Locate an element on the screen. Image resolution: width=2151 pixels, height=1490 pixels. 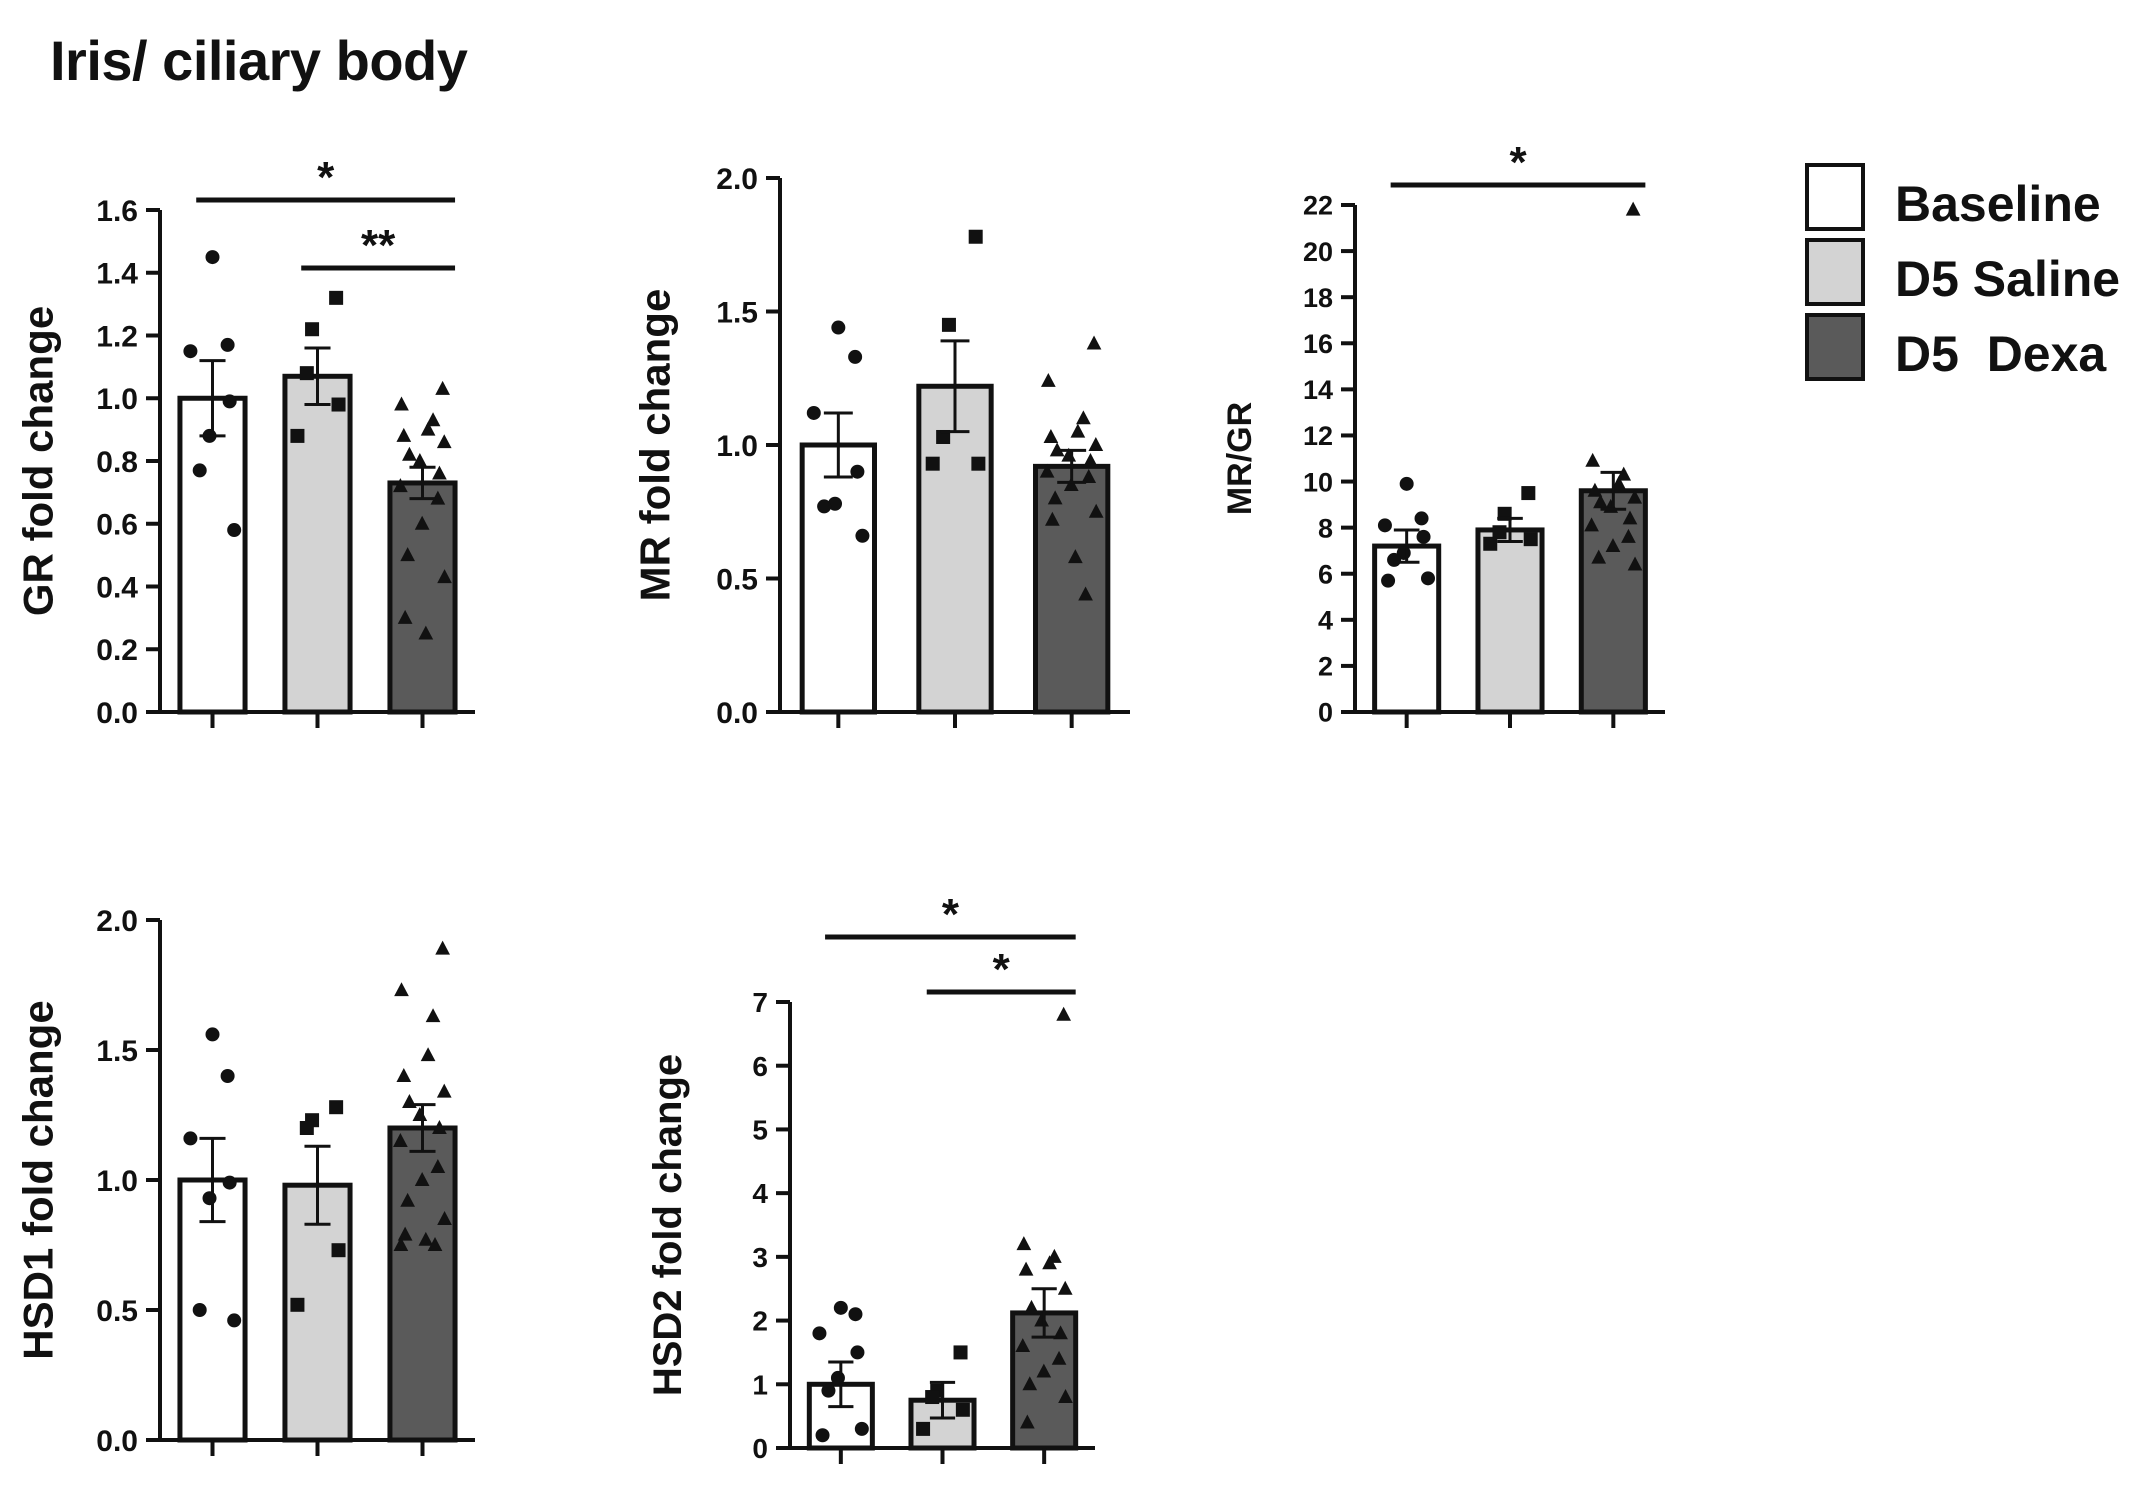
figure-title: Iris/ ciliary body is located at coordinates (259, 60).